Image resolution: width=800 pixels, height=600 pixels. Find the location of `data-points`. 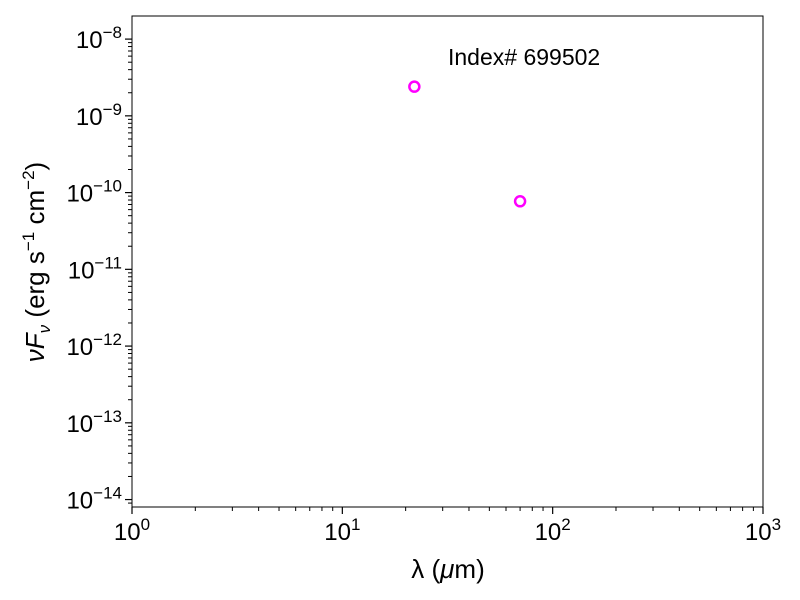

data-points is located at coordinates (467, 144).